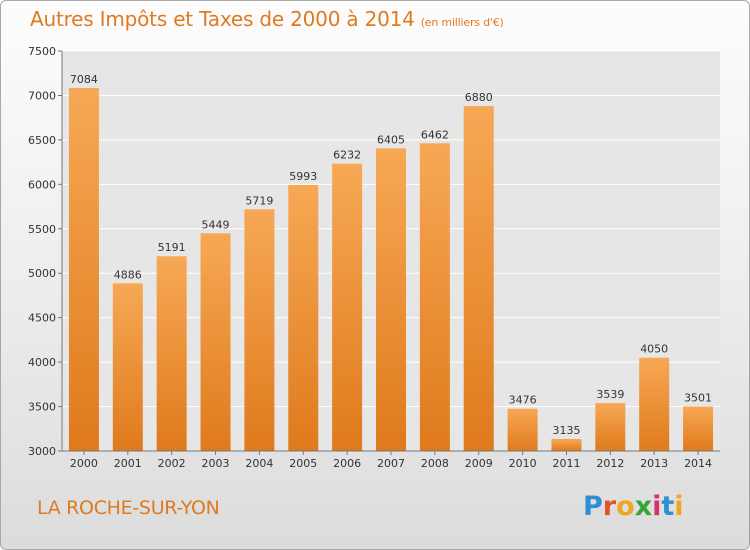  I want to click on x-tick-label: 2012, so click(610, 463).